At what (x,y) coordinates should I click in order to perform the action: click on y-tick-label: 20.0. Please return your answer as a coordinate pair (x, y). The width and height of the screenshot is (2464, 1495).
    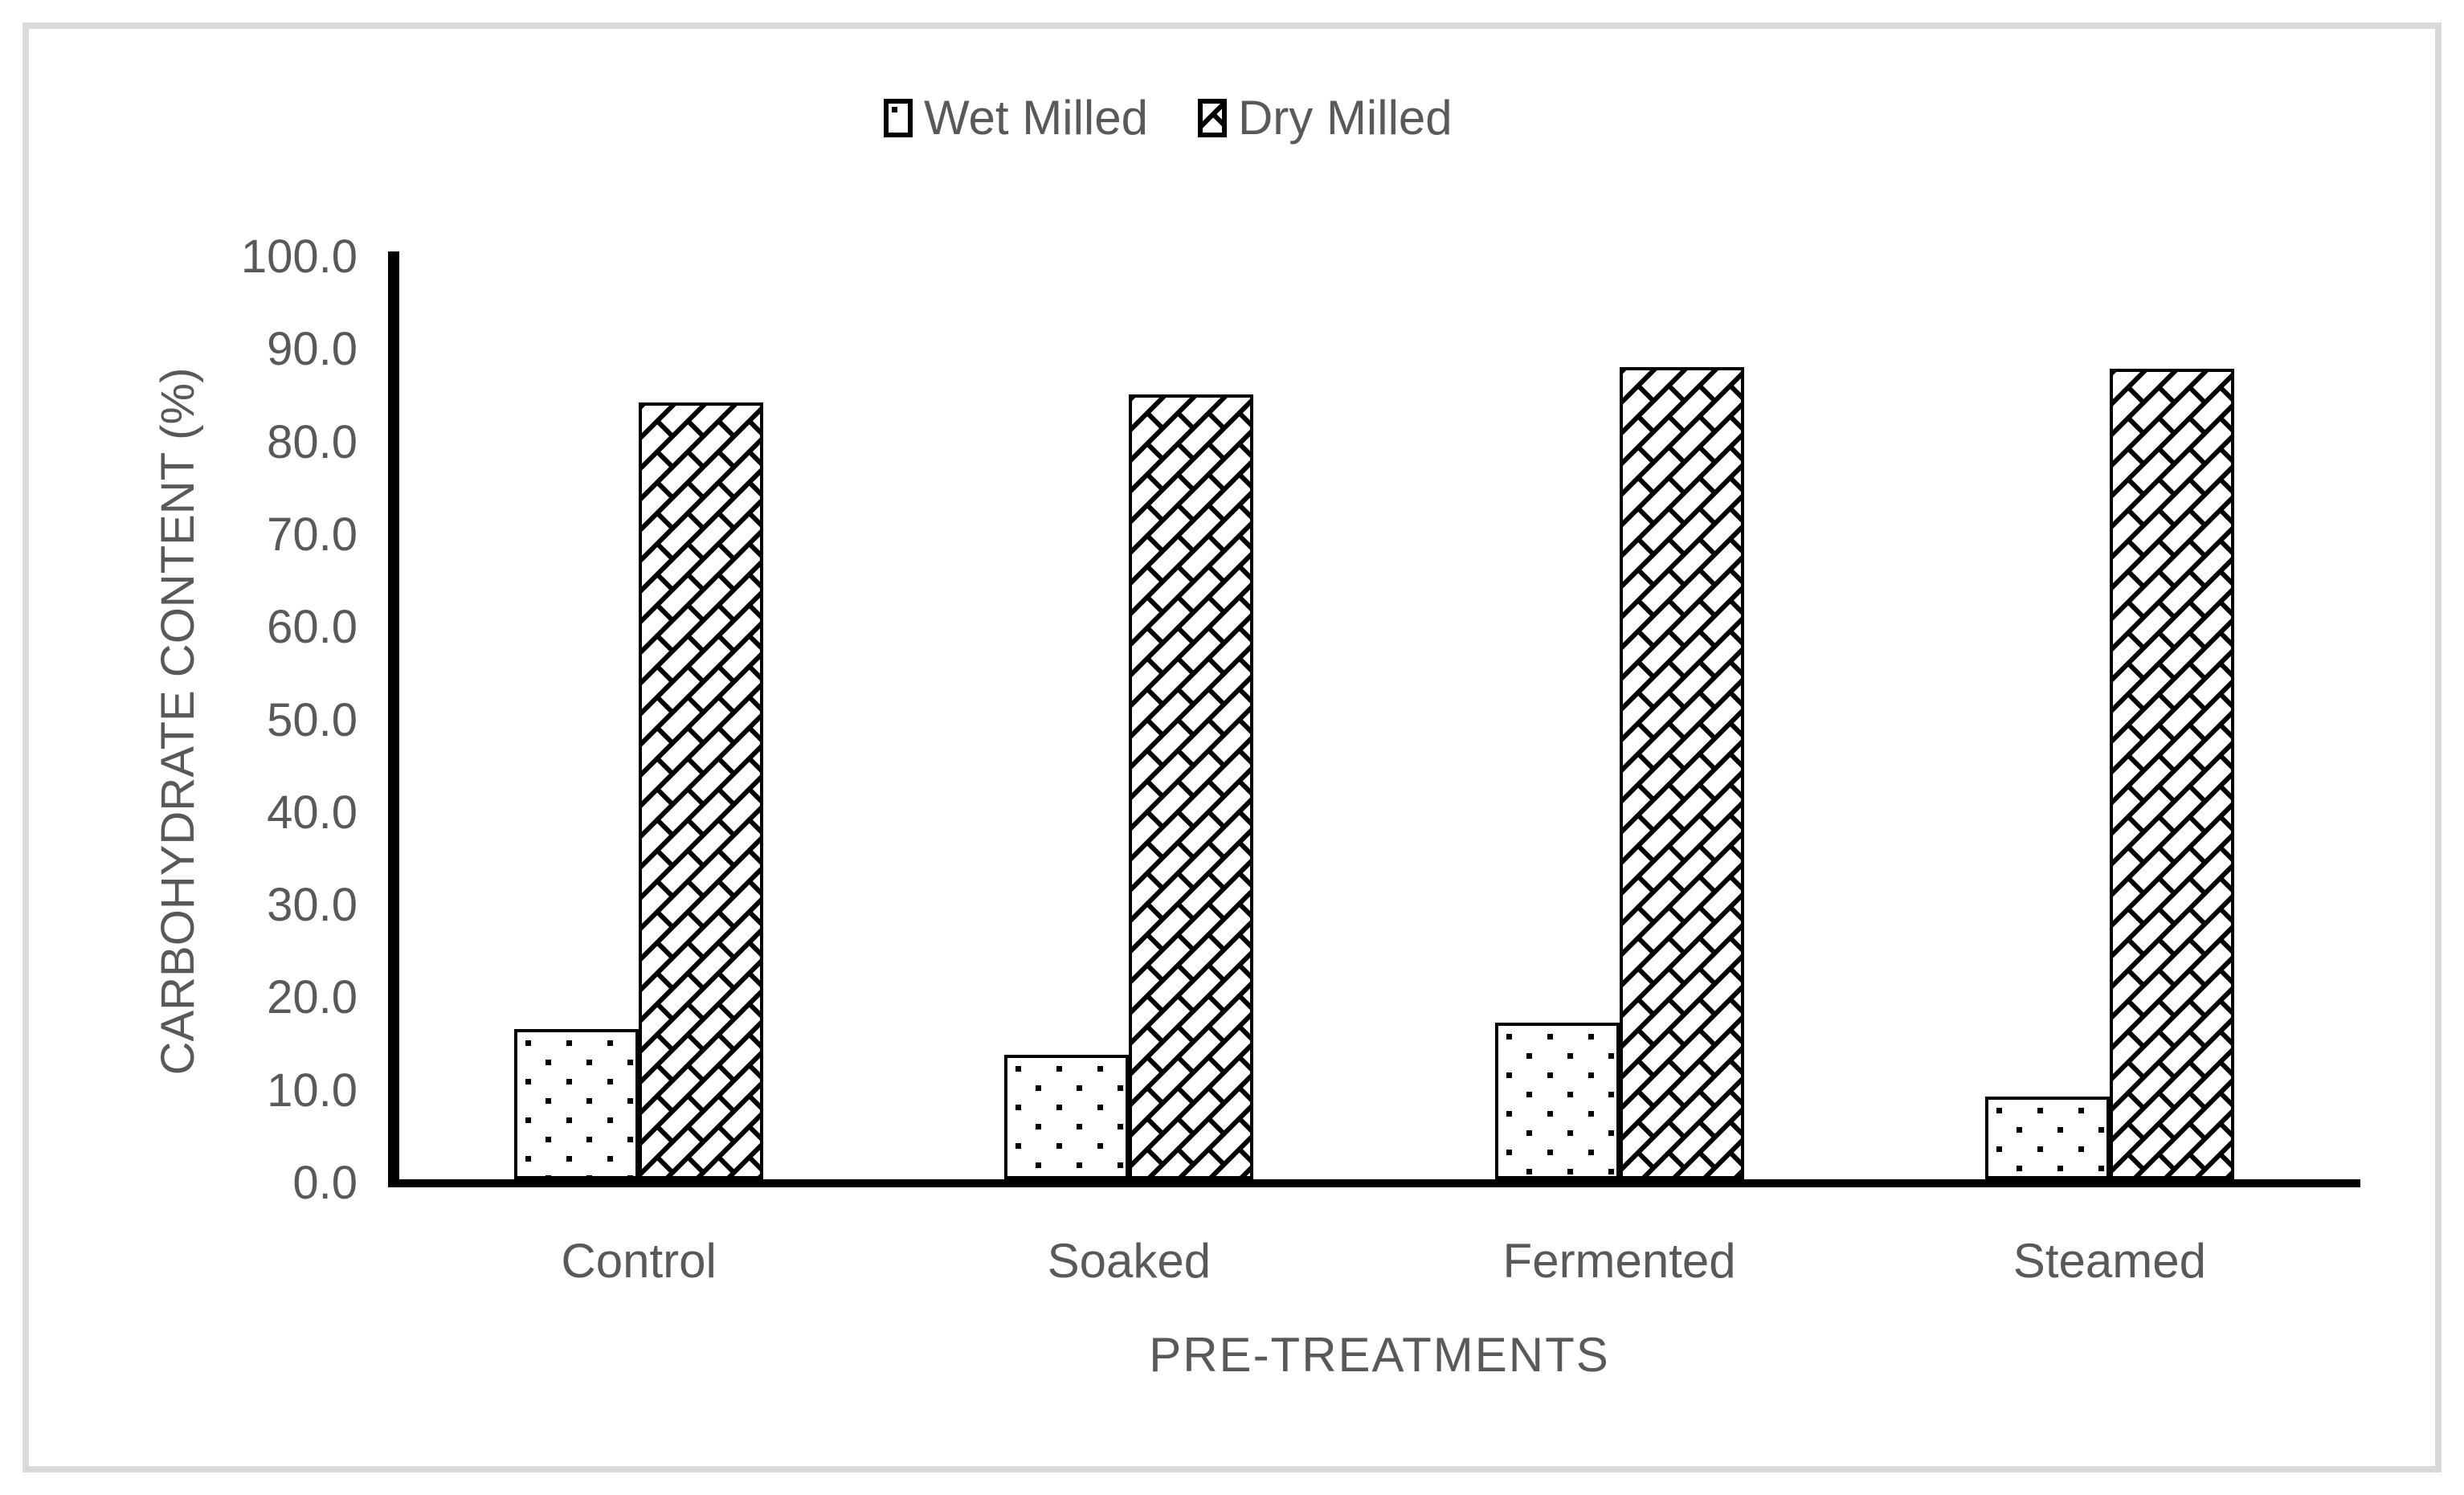
    Looking at the image, I should click on (312, 998).